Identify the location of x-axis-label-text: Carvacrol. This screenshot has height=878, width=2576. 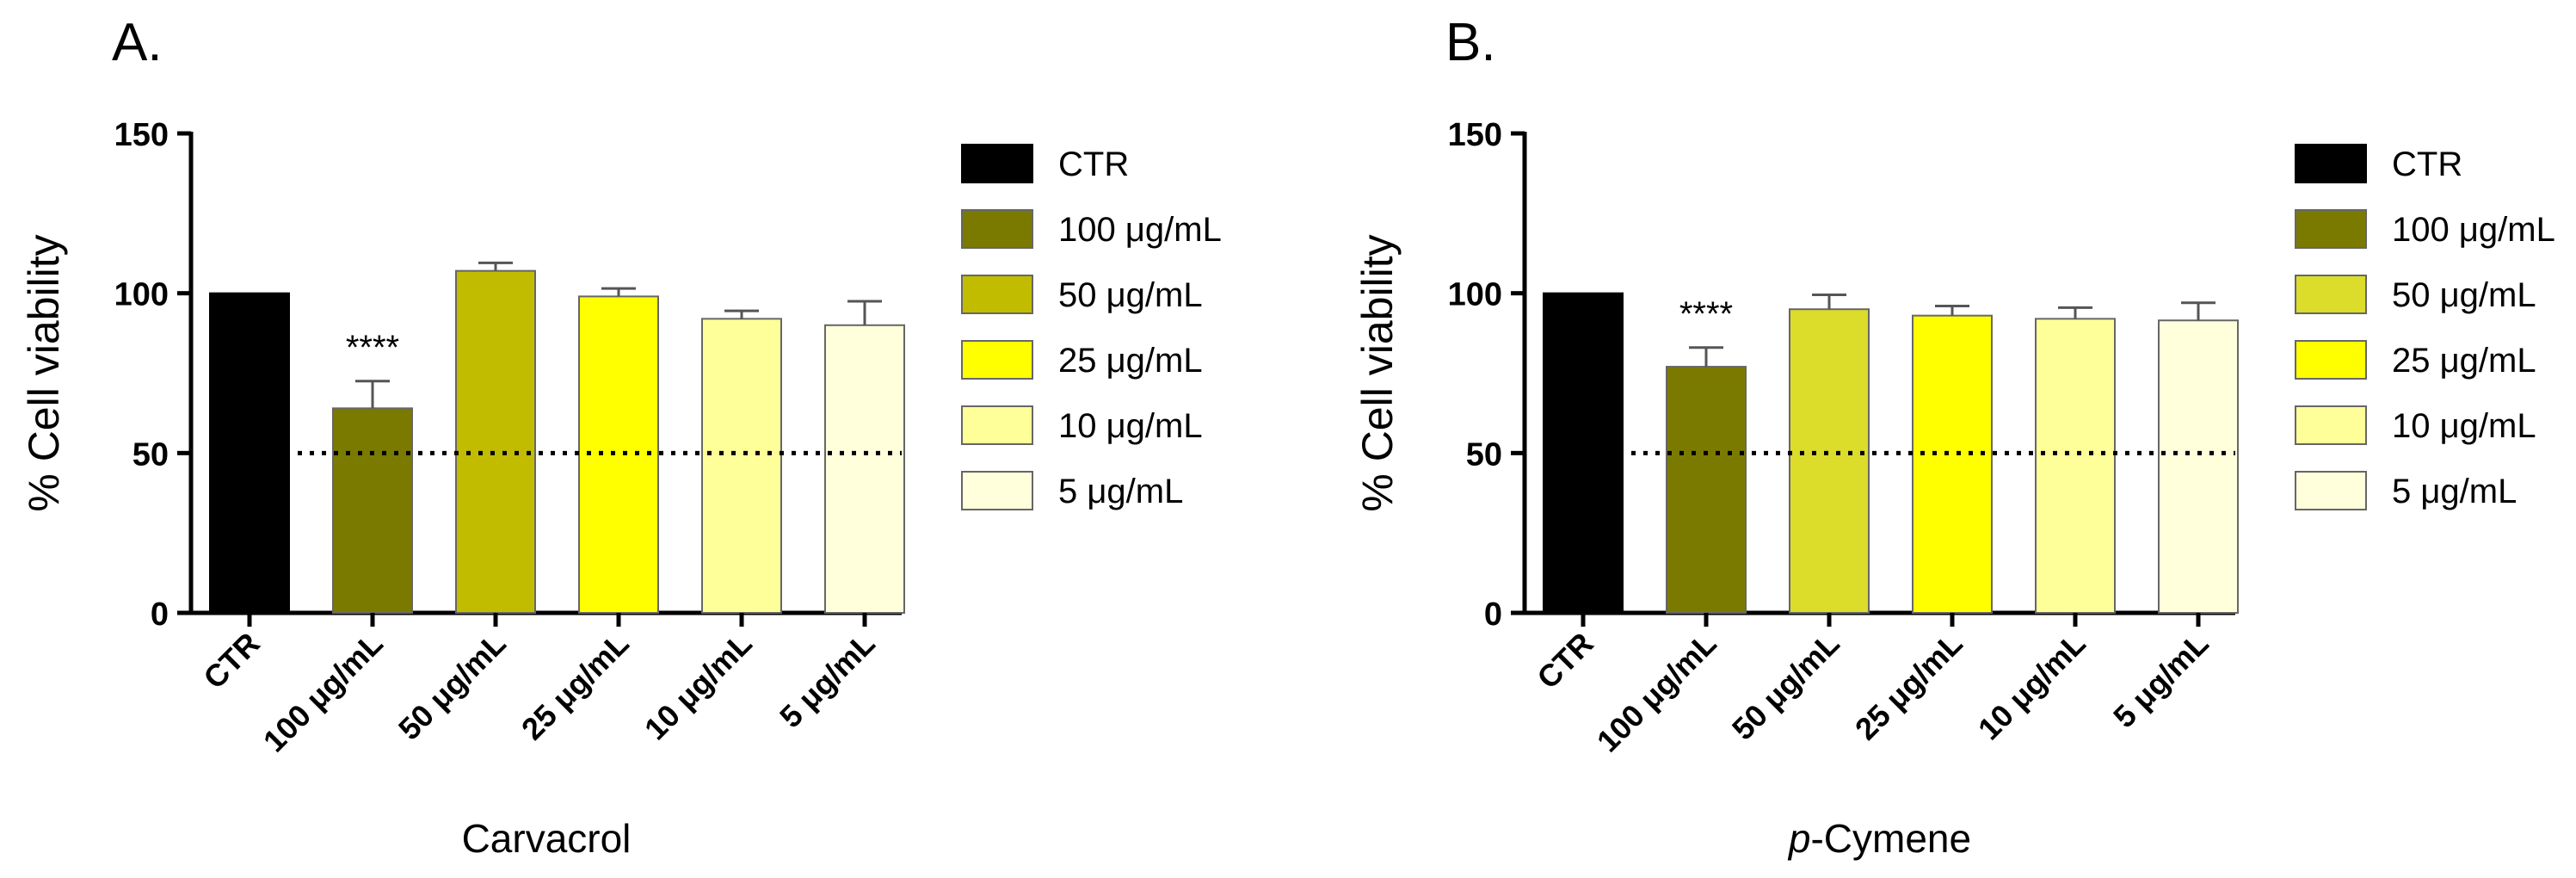
(547, 838).